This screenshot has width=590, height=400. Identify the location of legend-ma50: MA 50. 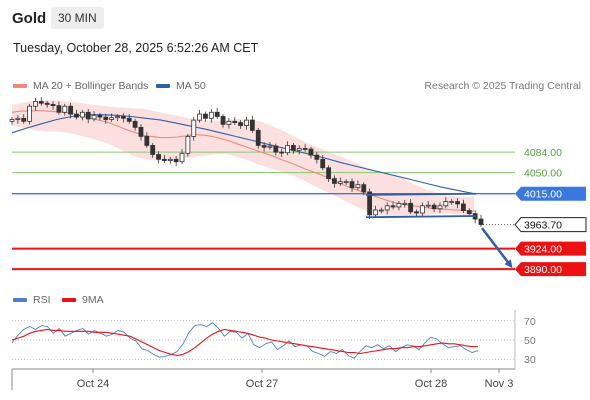
(181, 86).